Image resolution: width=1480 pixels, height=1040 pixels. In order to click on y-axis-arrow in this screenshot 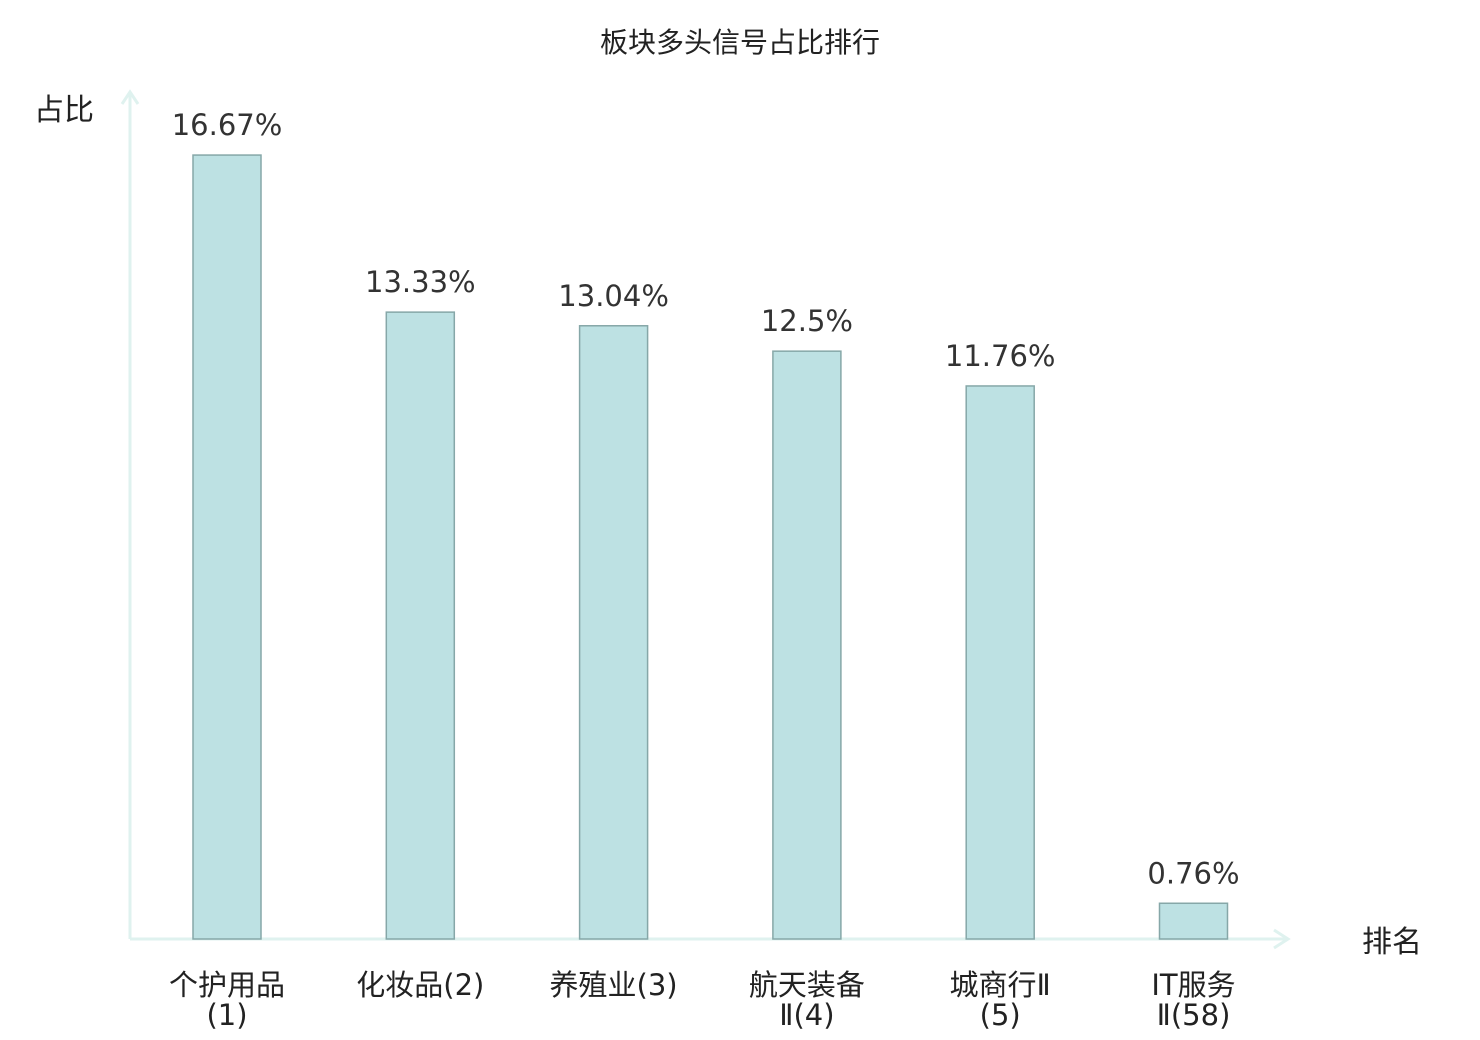, I will do `click(130, 97)`.